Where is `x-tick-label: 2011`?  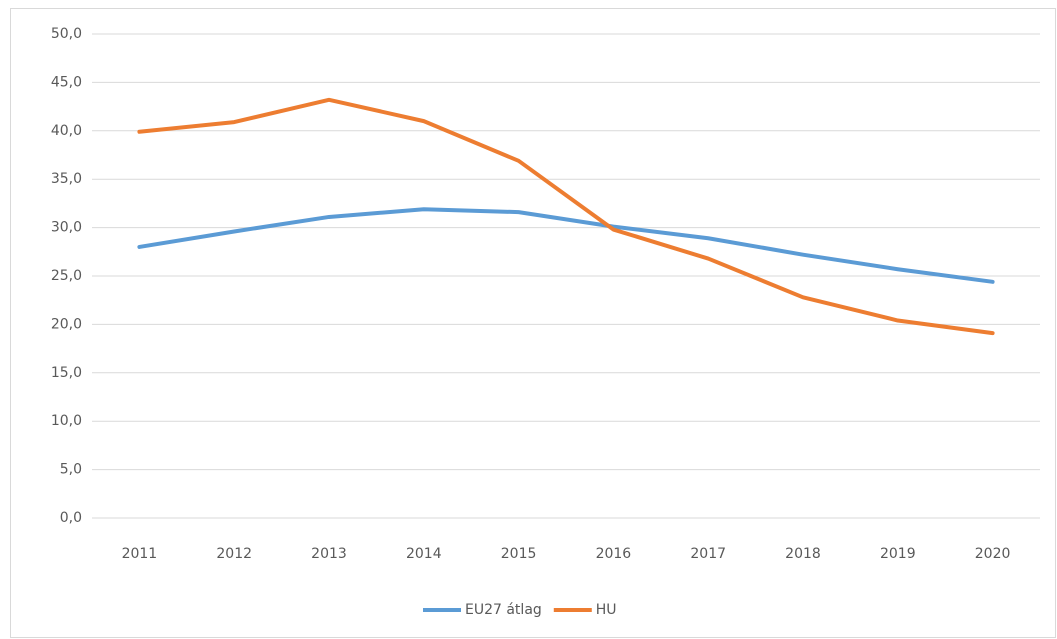 x-tick-label: 2011 is located at coordinates (140, 554).